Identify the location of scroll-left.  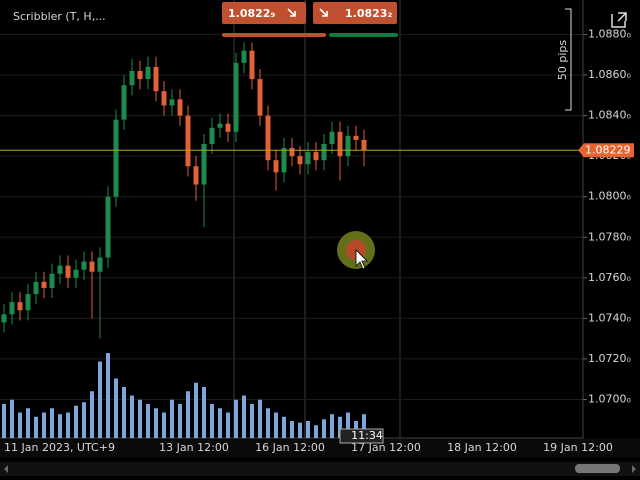
(6, 469).